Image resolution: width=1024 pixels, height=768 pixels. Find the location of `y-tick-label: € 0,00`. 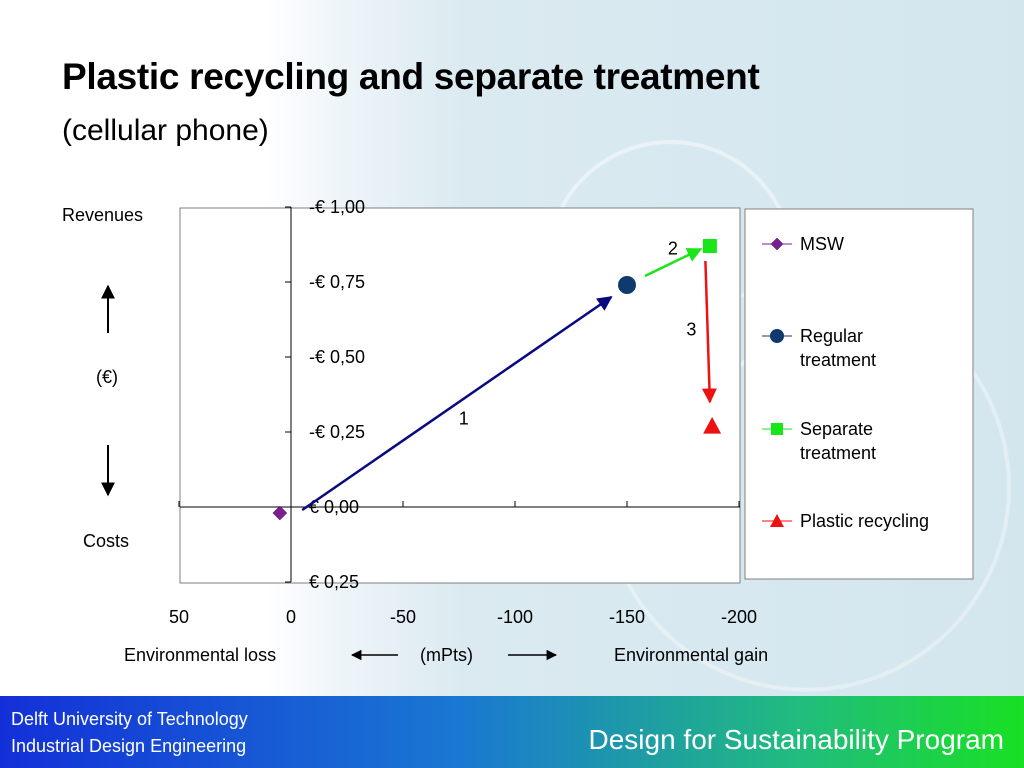

y-tick-label: € 0,00 is located at coordinates (334, 507).